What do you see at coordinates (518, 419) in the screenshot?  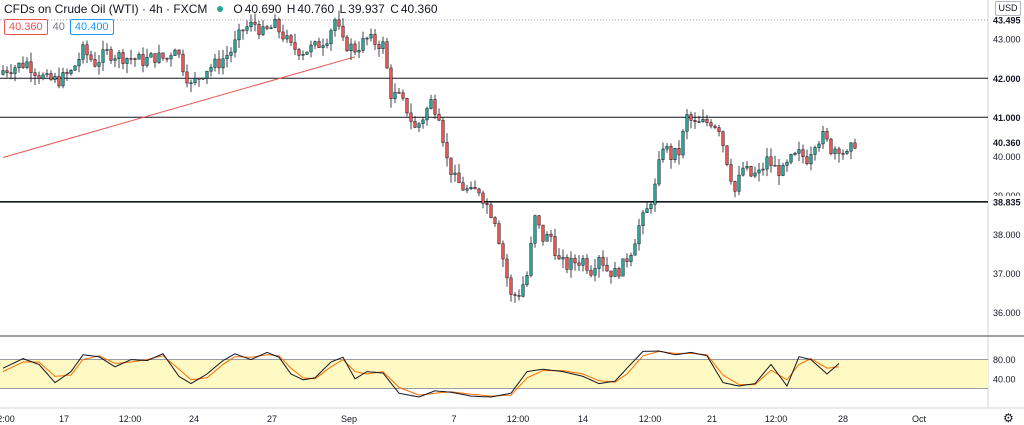 I see `time-tick-label-7: 12:00` at bounding box center [518, 419].